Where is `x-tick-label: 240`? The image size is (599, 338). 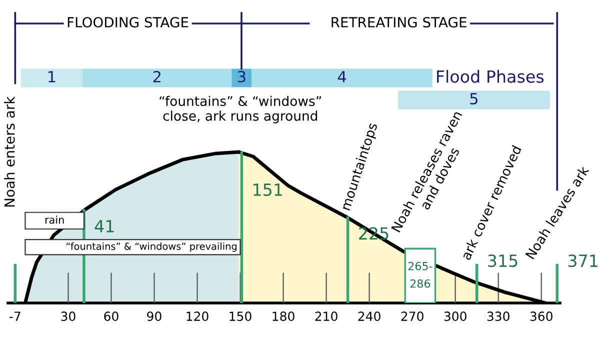
x-tick-label: 240 is located at coordinates (369, 317).